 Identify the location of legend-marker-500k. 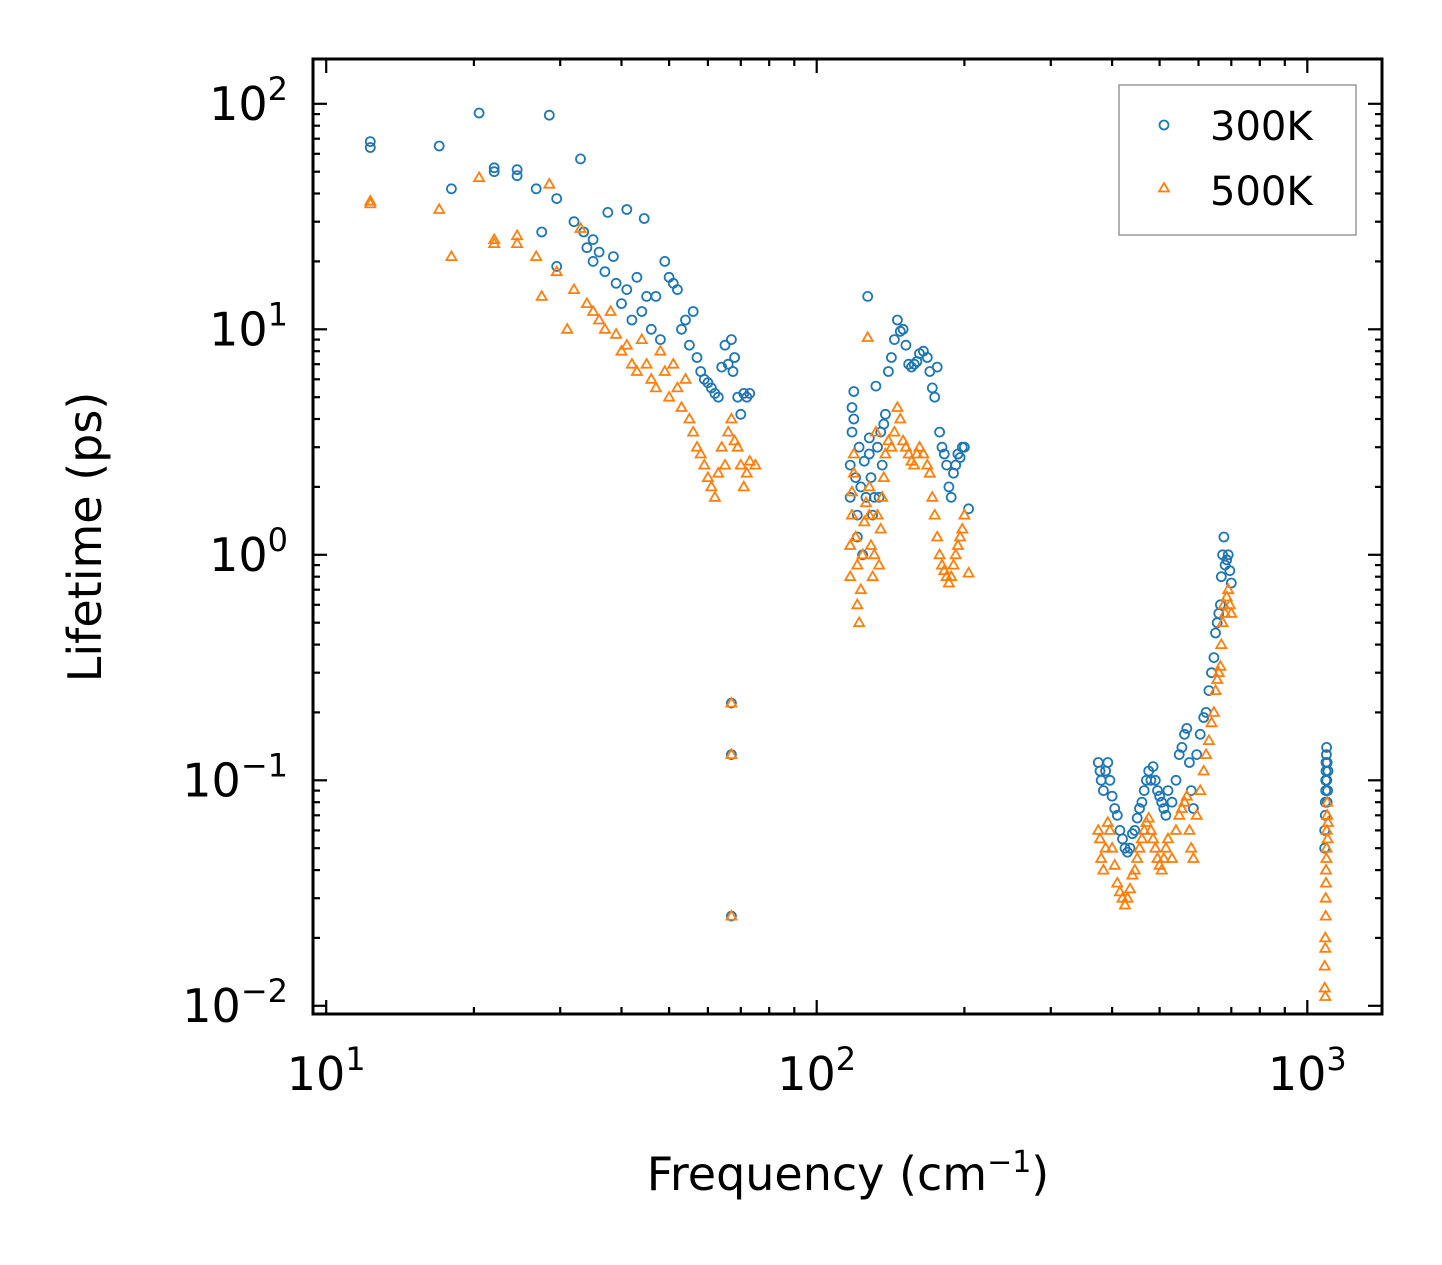
(1164, 187).